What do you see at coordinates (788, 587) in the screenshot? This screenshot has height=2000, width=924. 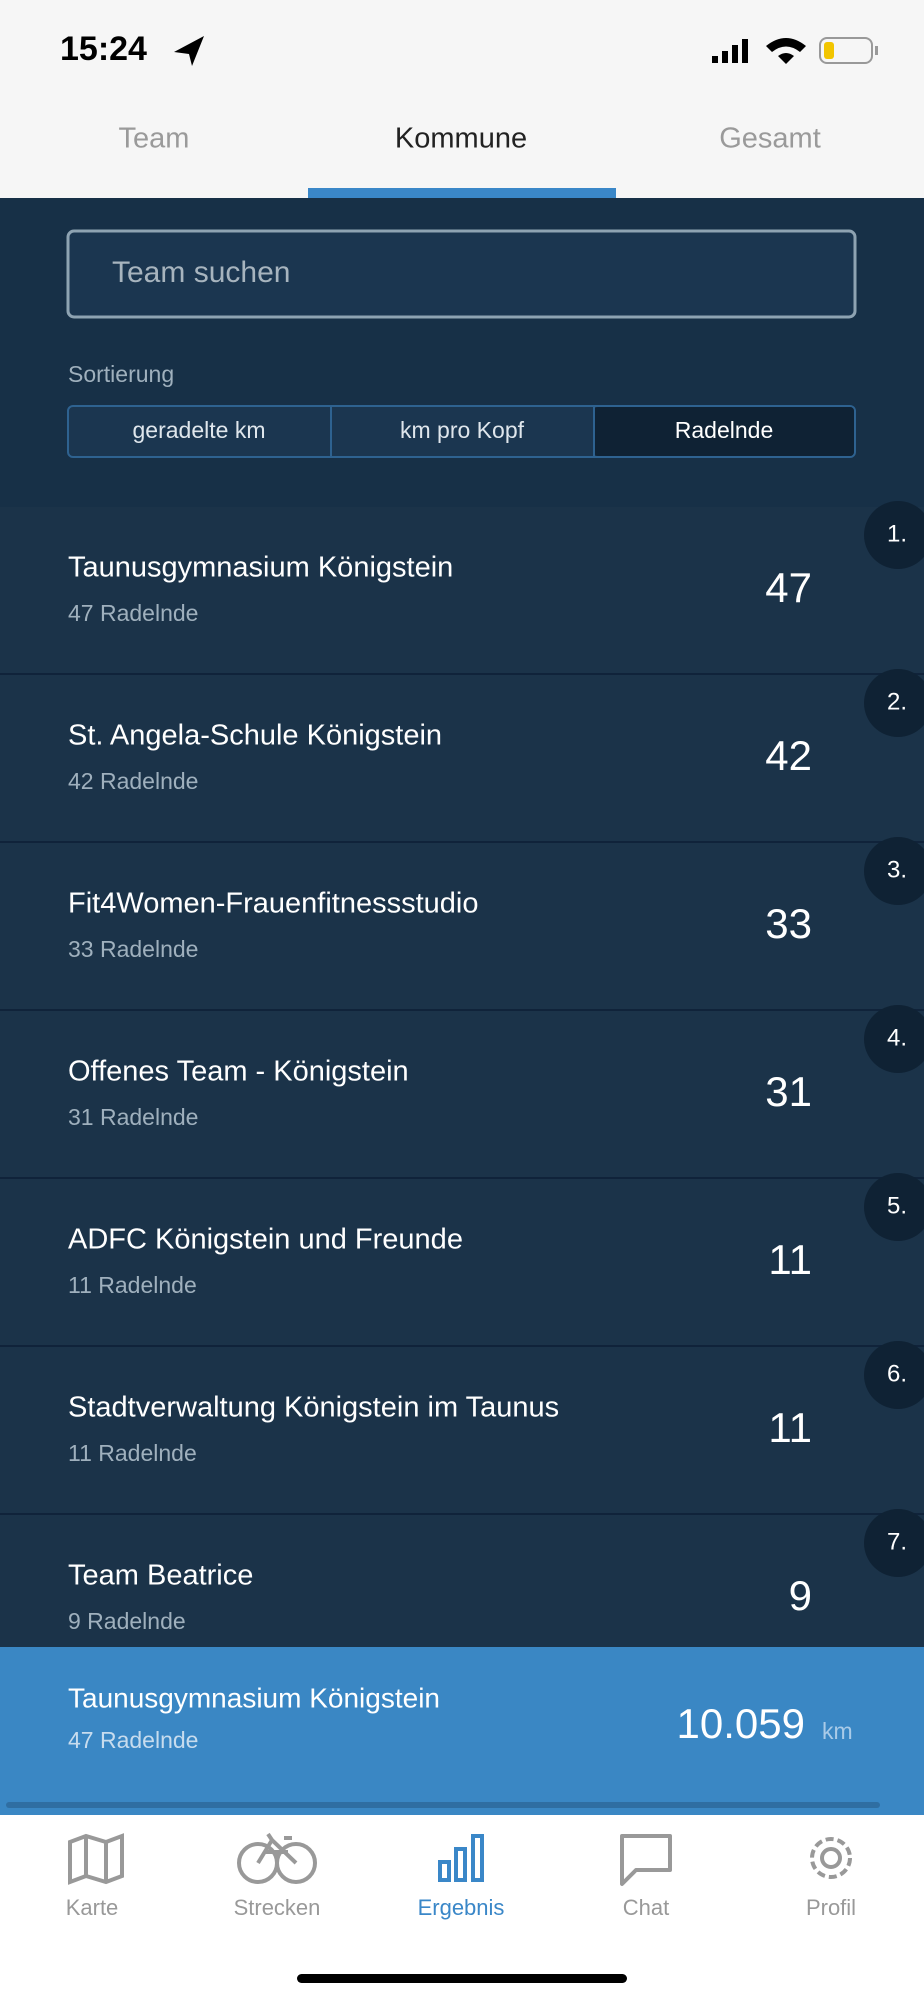 I see `team-value: 47` at bounding box center [788, 587].